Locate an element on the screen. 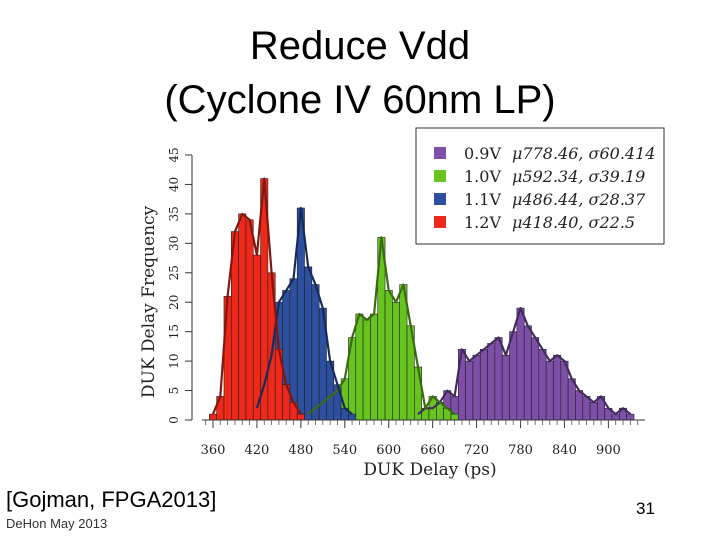  y-tick-label-10: 10 is located at coordinates (174, 360).